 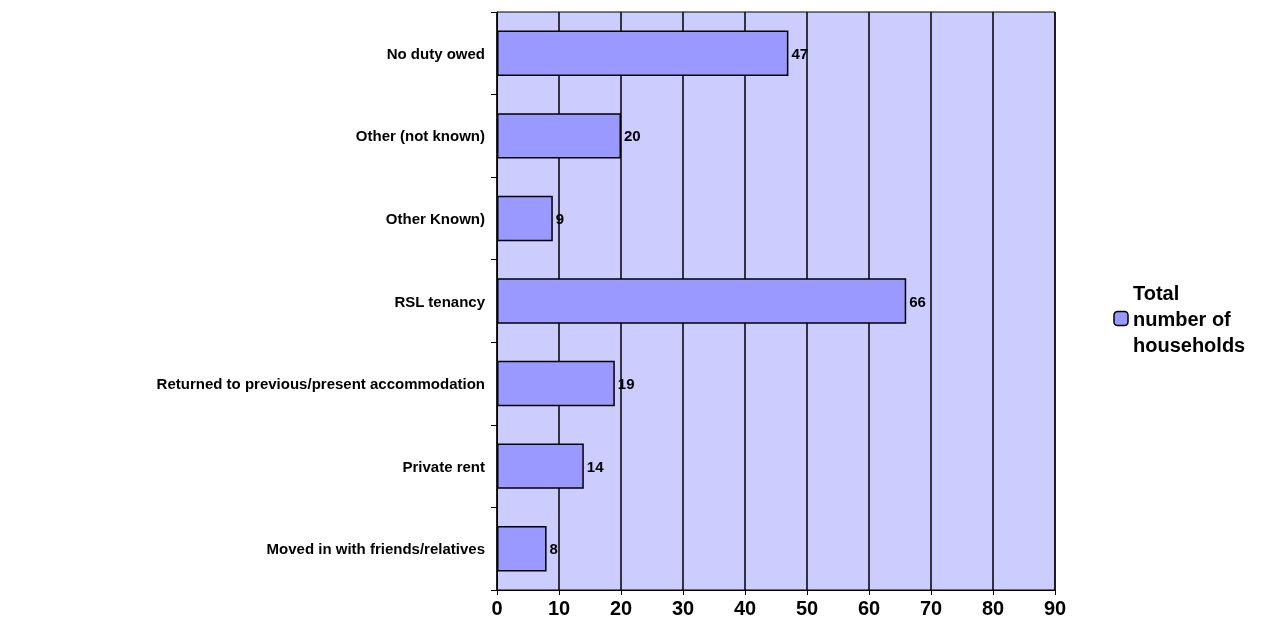 I want to click on x-tick-label: 70, so click(x=931, y=608).